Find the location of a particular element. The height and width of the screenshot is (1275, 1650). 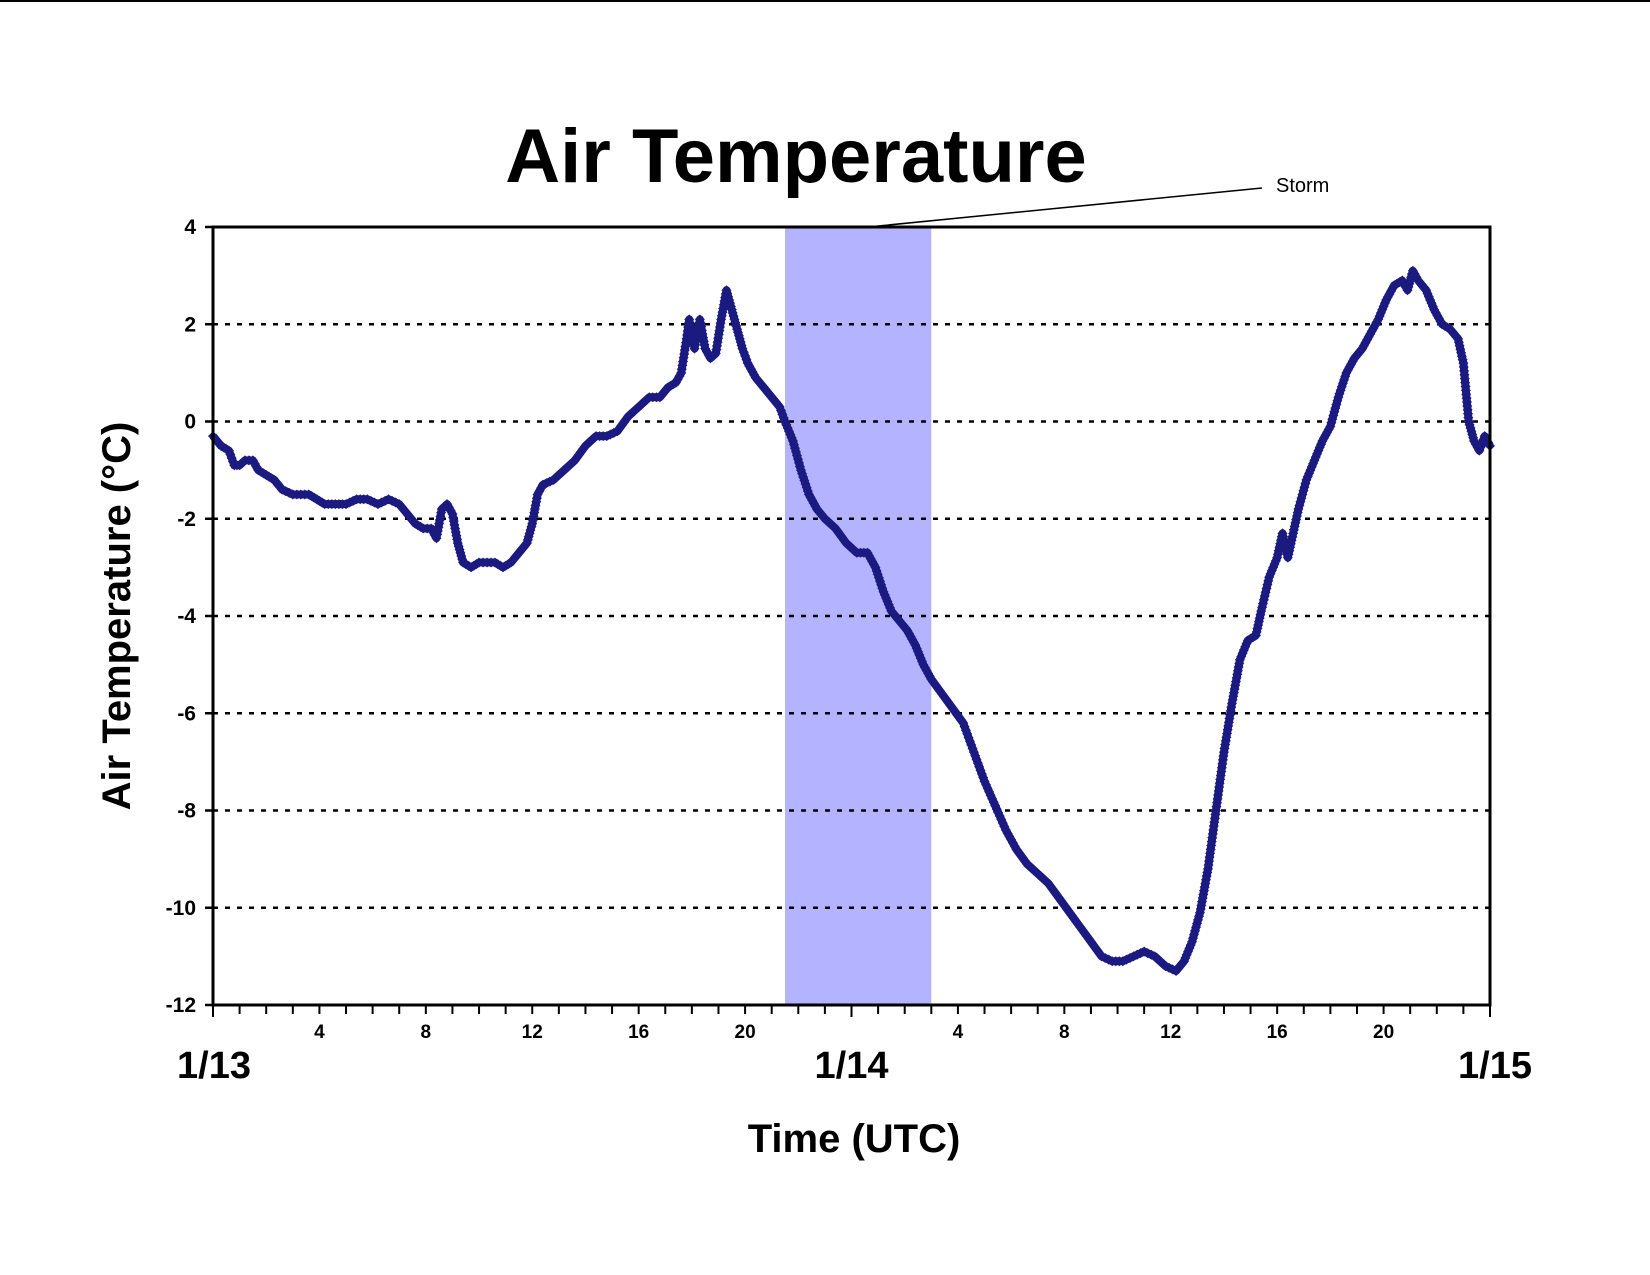

y-tick-label: -2 is located at coordinates (186, 519).